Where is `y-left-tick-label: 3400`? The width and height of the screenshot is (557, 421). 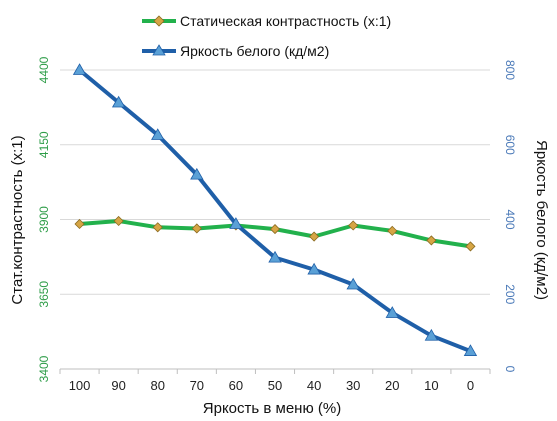 y-left-tick-label: 3400 is located at coordinates (44, 368).